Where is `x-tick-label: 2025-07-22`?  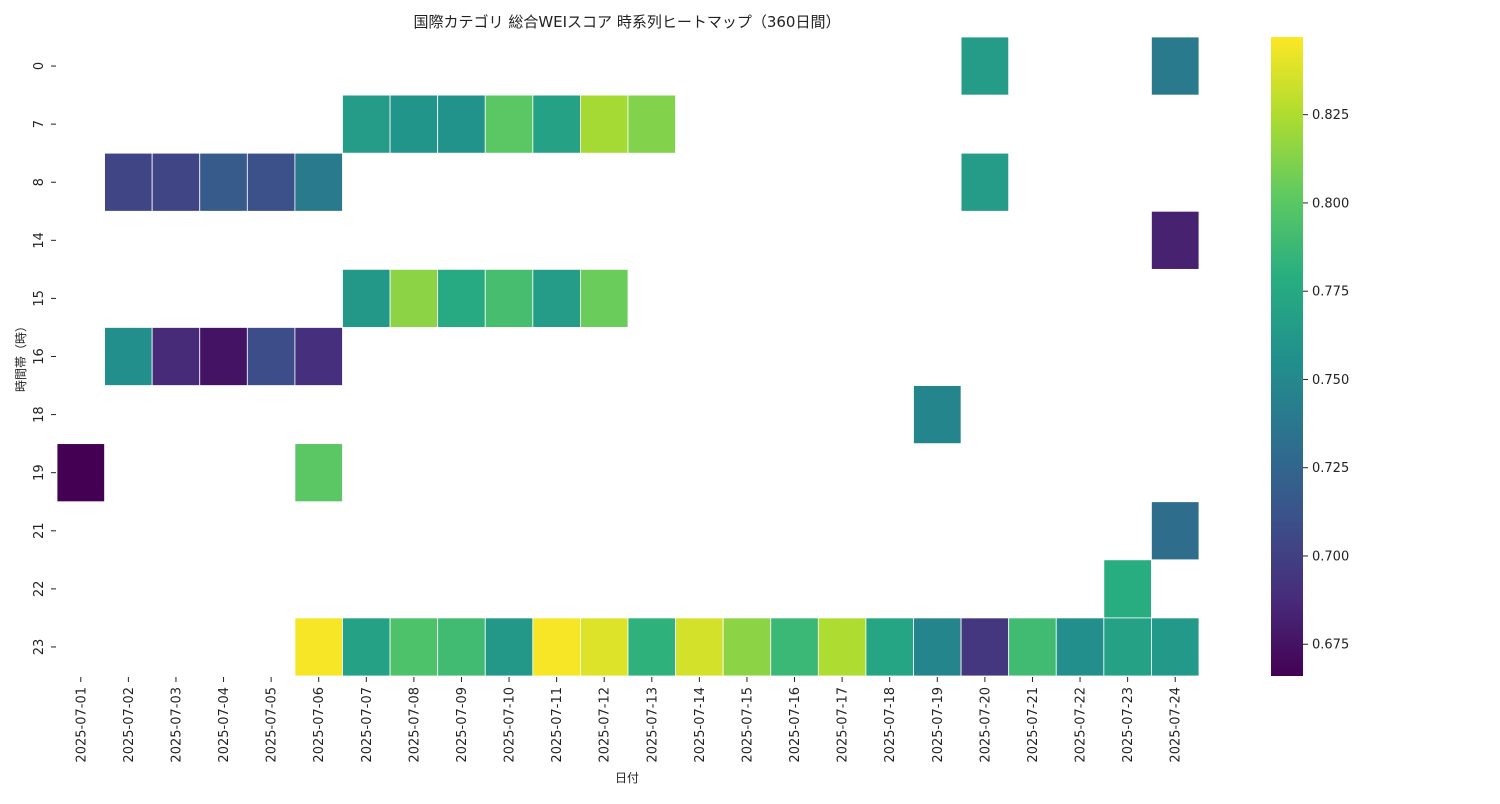
x-tick-label: 2025-07-22 is located at coordinates (1081, 725).